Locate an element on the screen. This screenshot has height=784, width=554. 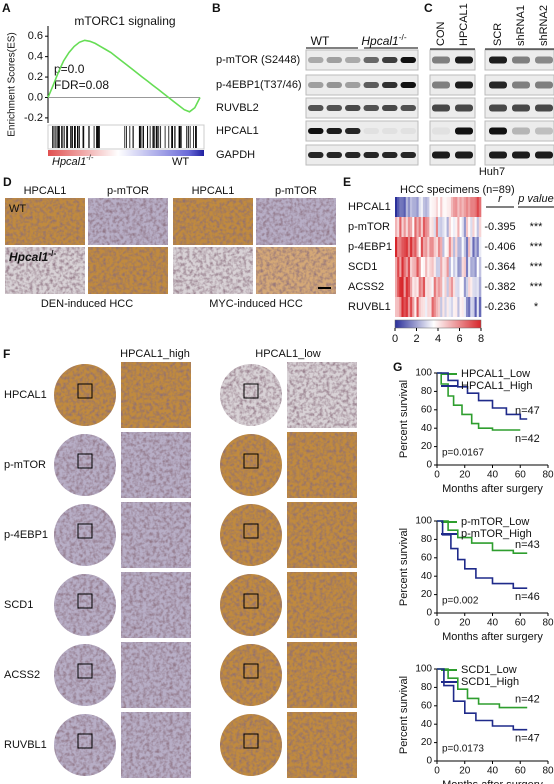
legend-label: HPCAL1_Low is located at coordinates (495, 374).